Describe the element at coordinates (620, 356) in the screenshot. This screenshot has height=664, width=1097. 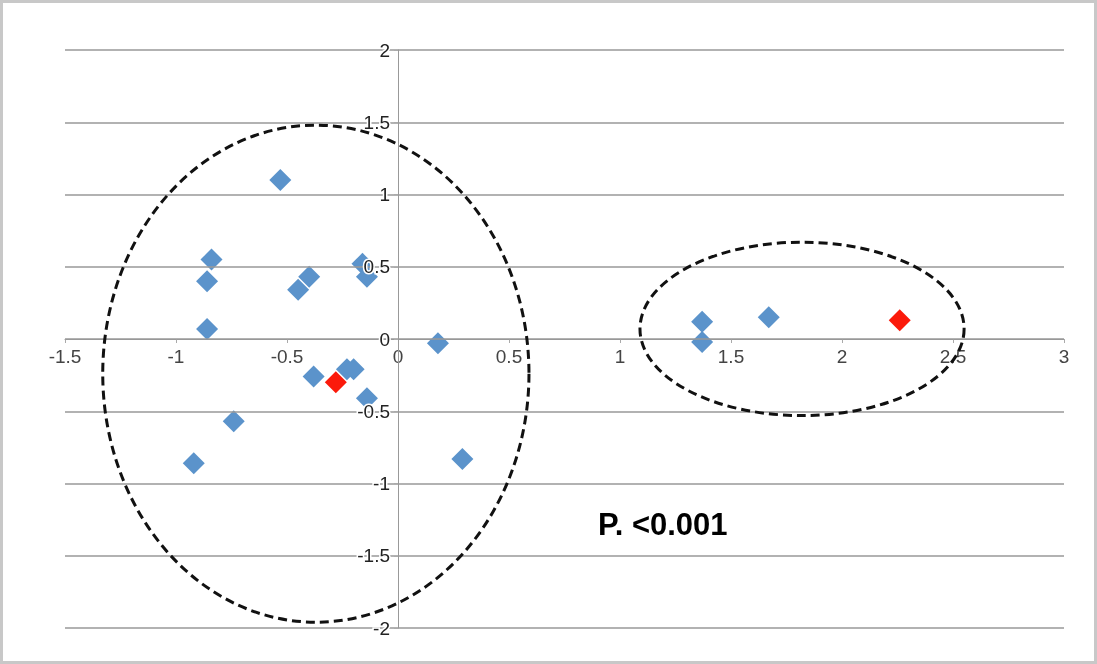
I see `x-tick-label: 1` at that location.